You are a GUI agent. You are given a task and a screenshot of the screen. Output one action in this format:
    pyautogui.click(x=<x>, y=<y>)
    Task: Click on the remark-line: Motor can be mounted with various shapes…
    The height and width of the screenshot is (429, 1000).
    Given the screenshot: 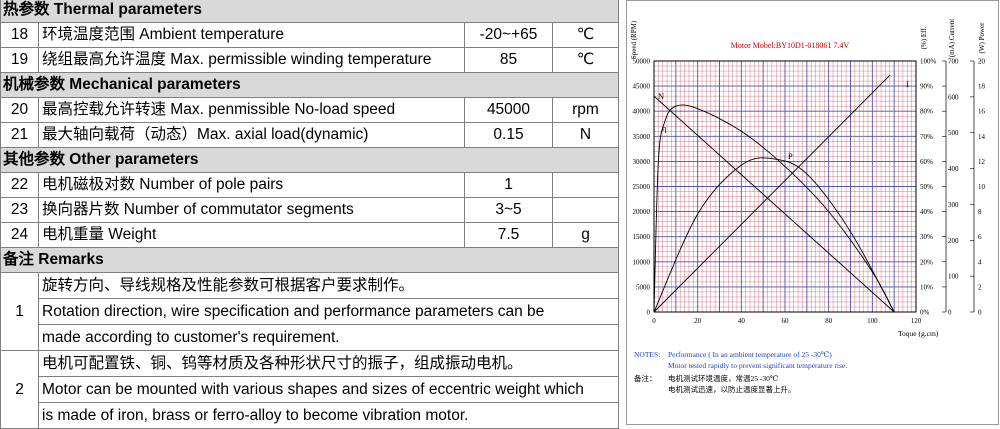 What is the action you would take?
    pyautogui.click(x=328, y=390)
    